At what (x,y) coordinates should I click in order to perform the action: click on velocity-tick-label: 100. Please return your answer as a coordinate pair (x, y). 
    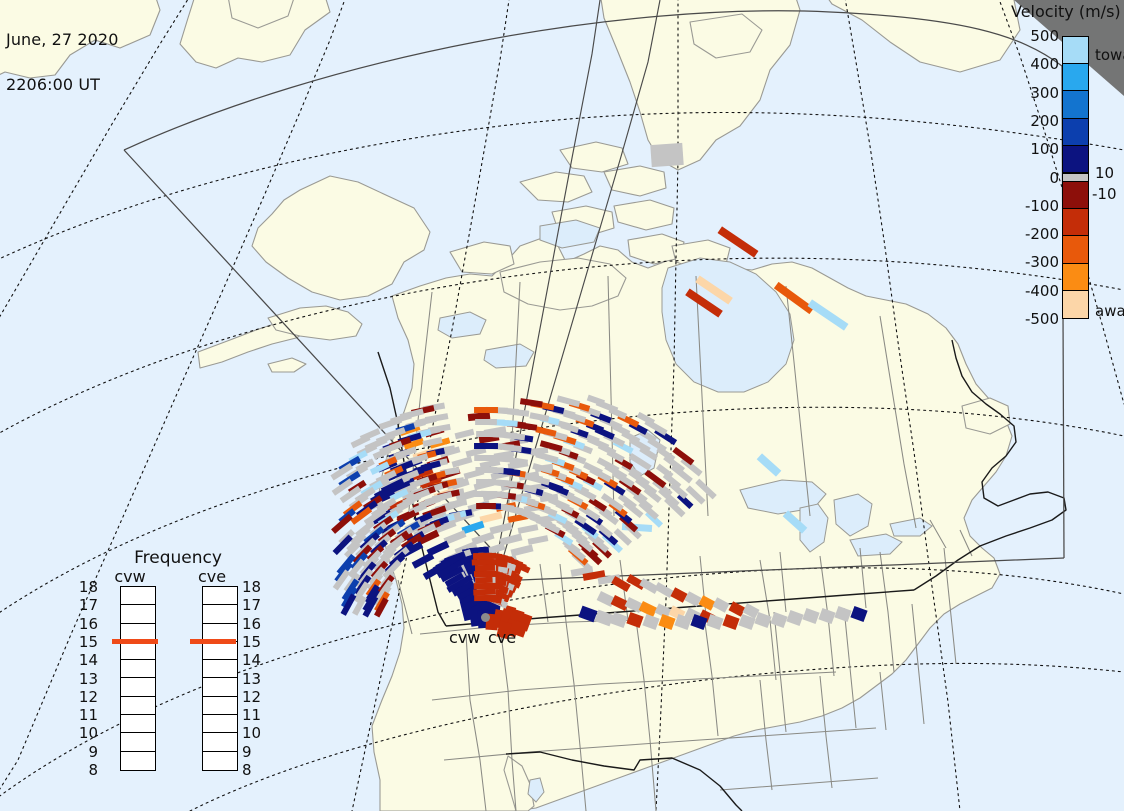
    Looking at the image, I should click on (1044, 149).